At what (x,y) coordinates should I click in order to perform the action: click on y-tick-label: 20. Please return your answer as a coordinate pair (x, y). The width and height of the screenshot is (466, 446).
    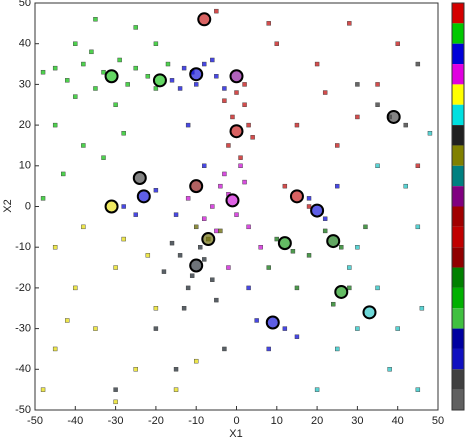
    Looking at the image, I should click on (25, 125).